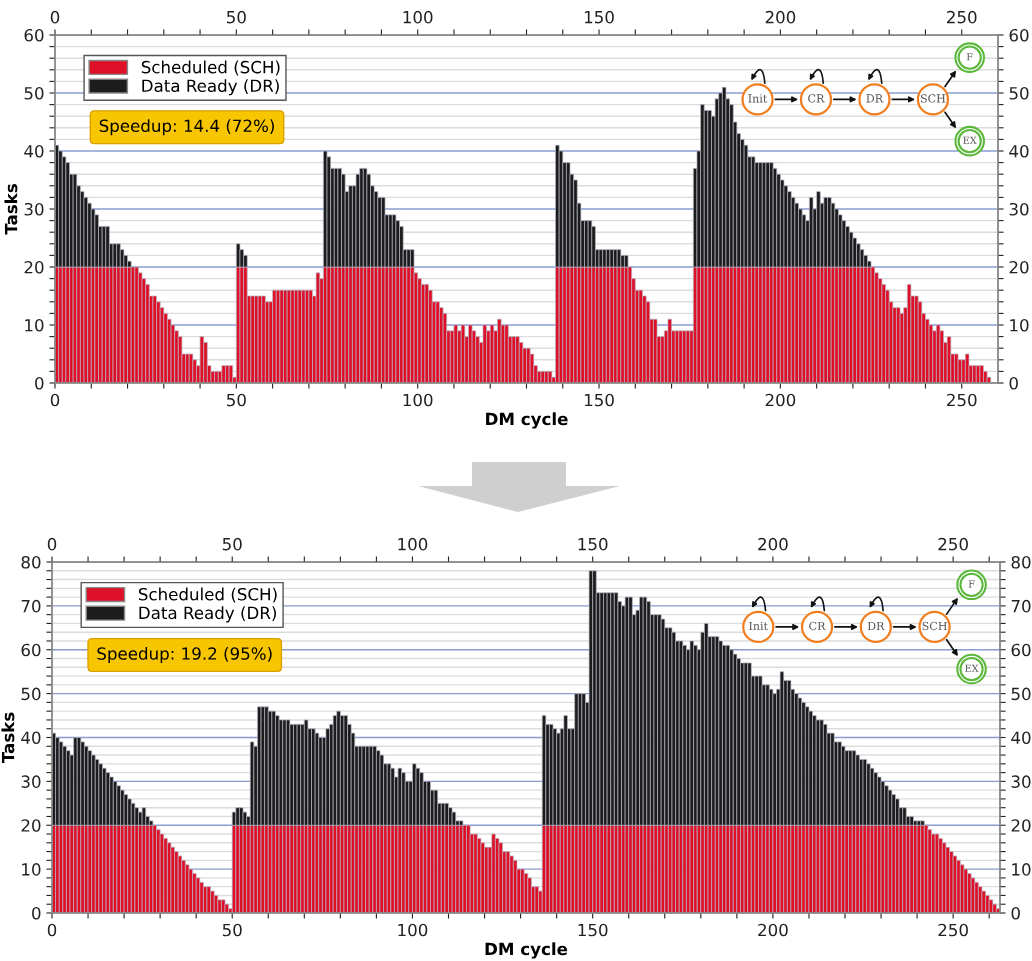  Describe the element at coordinates (31, 562) in the screenshot. I see `y-tick-label: 80` at that location.